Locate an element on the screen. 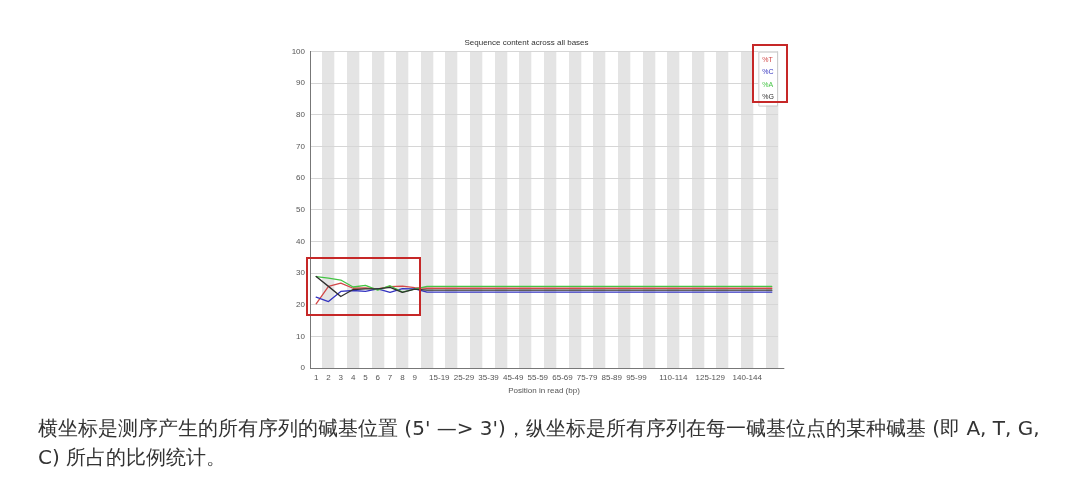 The width and height of the screenshot is (1074, 487). x-tick-label: 4 is located at coordinates (353, 377).